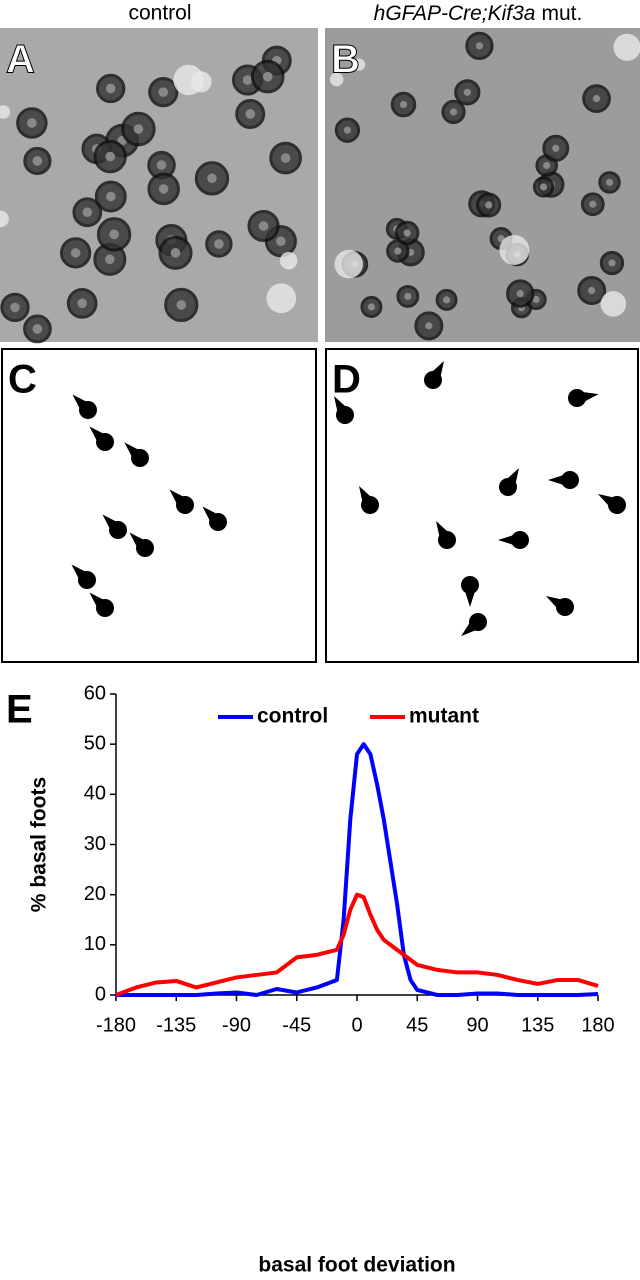  Describe the element at coordinates (296, 1025) in the screenshot. I see `x-tick-label: -45` at that location.